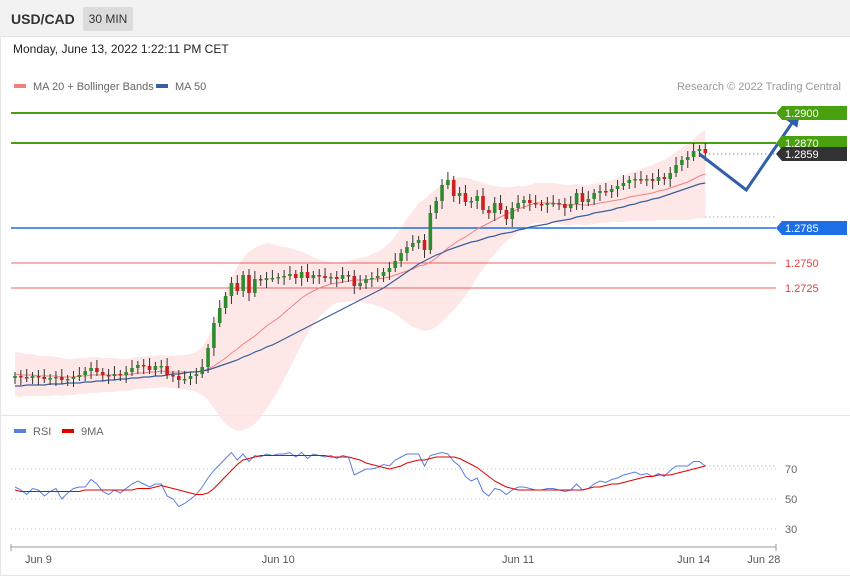 This screenshot has height=576, width=850. What do you see at coordinates (763, 560) in the screenshot?
I see `x-tick-label: Jun 28` at bounding box center [763, 560].